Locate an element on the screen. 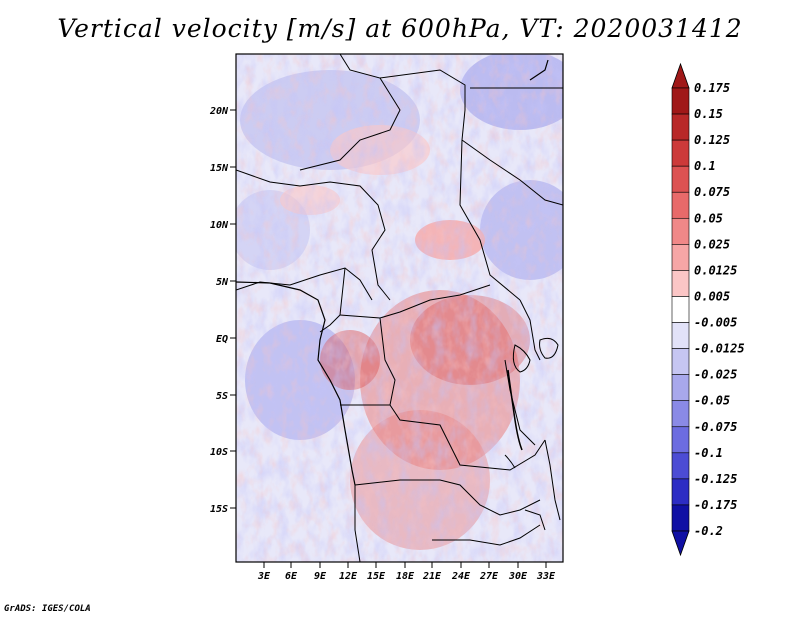  lat-tick-label: 20N is located at coordinates (219, 111).